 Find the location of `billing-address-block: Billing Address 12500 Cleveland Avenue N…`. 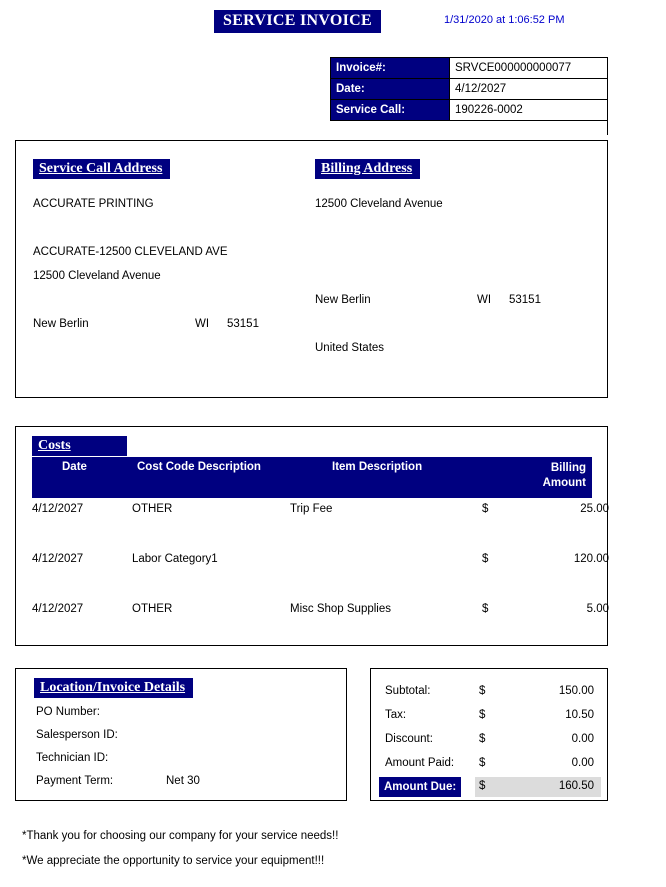

billing-address-block: Billing Address 12500 Cleveland Avenue N… is located at coordinates (455, 258).